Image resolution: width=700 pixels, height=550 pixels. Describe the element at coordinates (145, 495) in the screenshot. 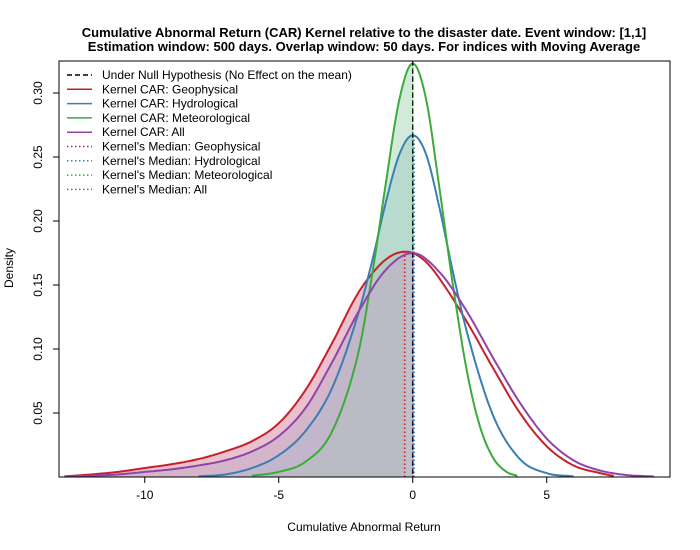

I see `x-tick-label-0: -10` at that location.